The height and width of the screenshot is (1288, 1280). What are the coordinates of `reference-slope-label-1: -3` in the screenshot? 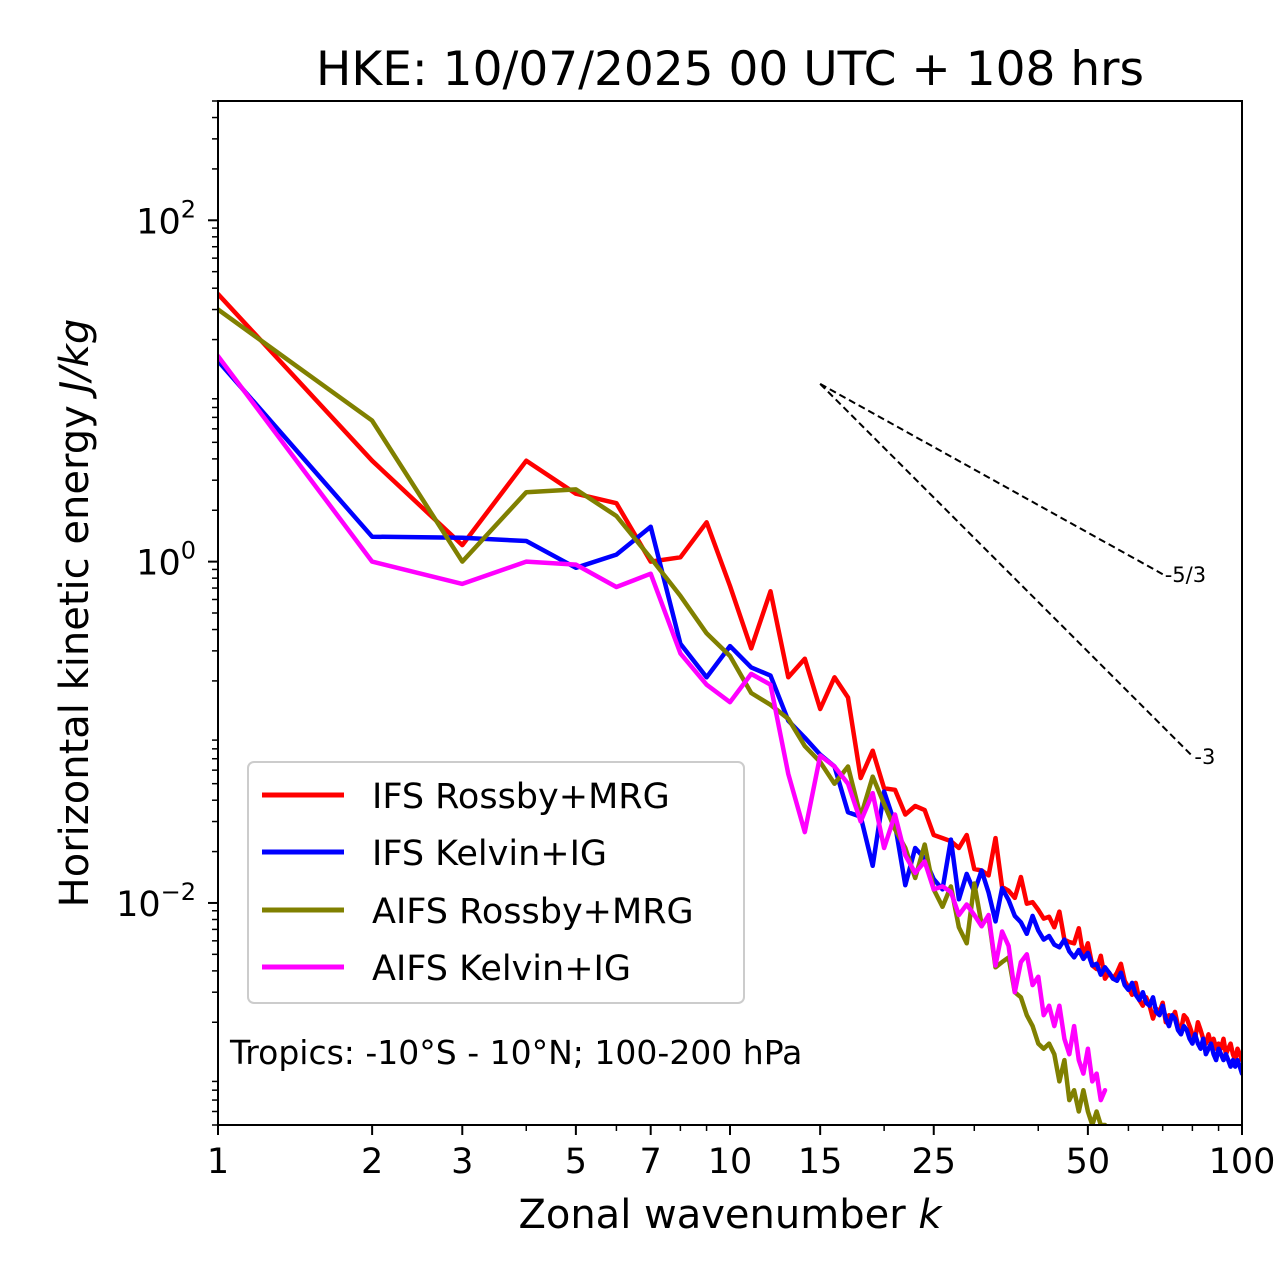 It's located at (1204, 757).